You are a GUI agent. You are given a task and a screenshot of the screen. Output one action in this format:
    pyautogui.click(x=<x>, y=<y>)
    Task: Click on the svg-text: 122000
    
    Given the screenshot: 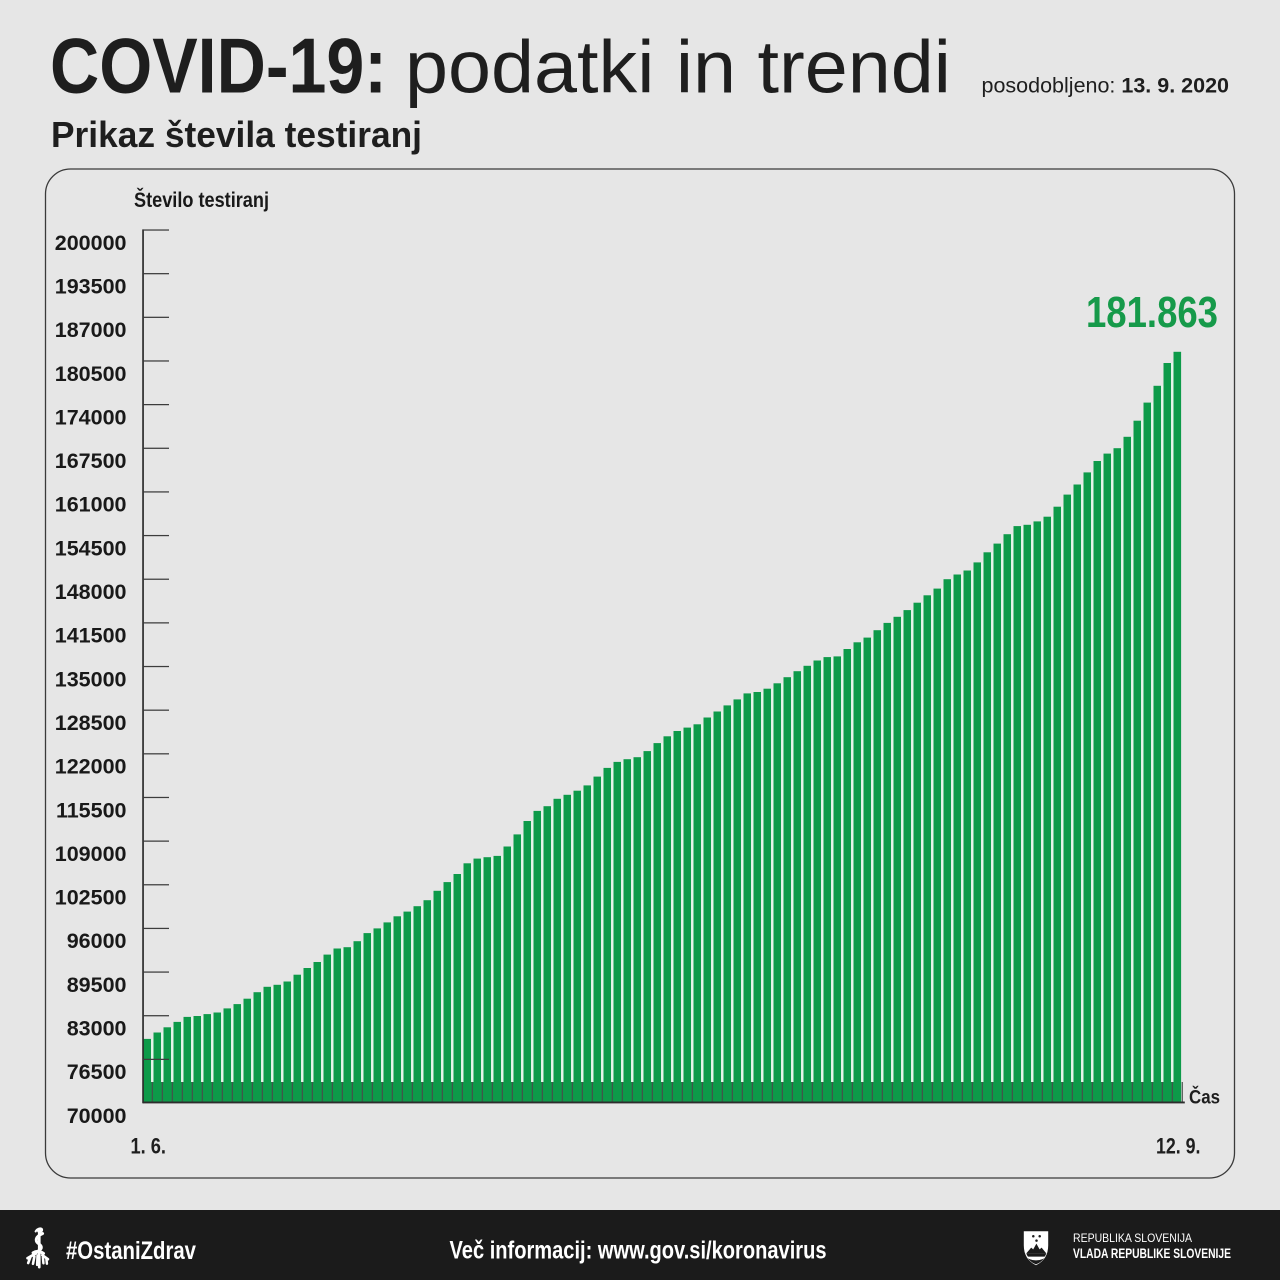 What is the action you would take?
    pyautogui.click(x=91, y=767)
    